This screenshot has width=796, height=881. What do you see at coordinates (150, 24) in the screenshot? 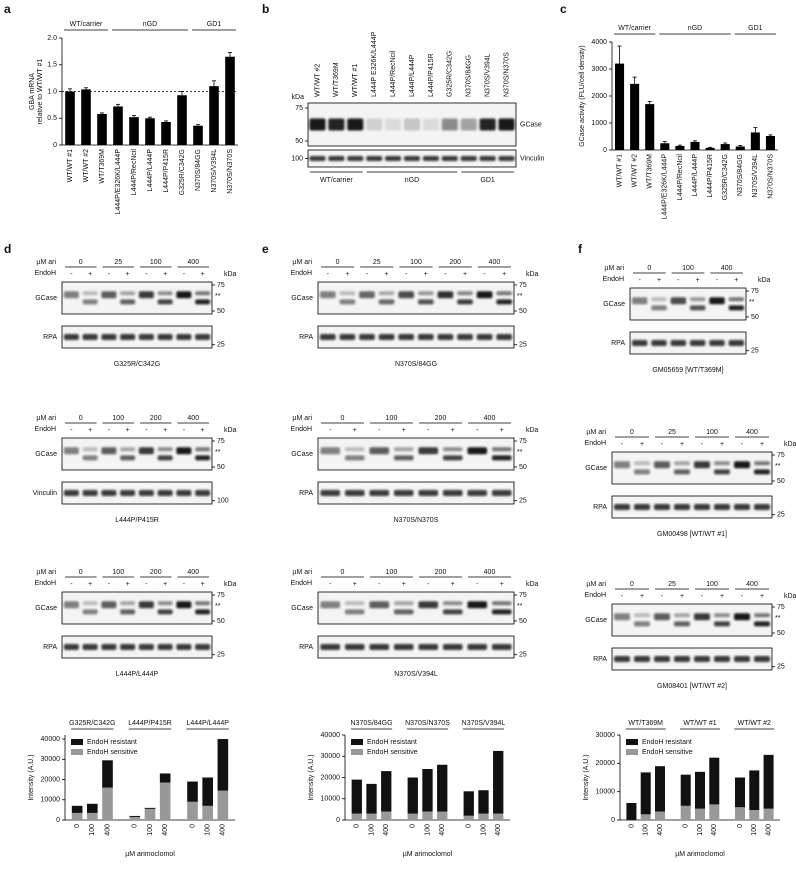
I see `group-label: nGD` at bounding box center [150, 24].